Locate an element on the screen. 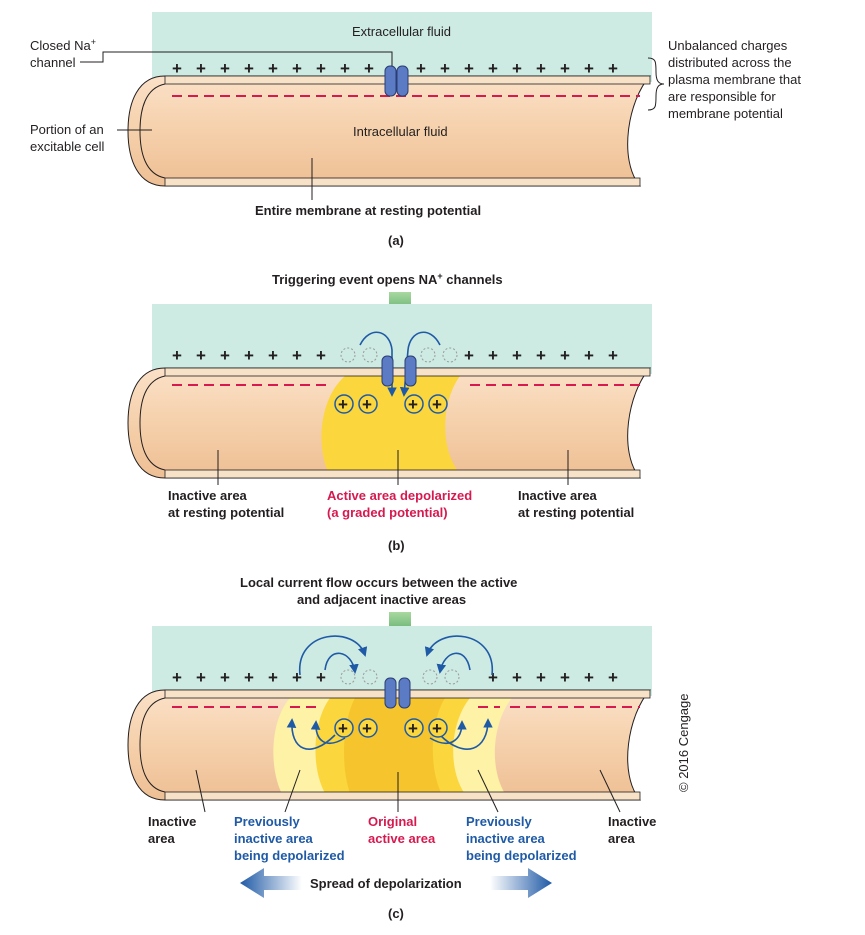  spread-label: Spread of depolarization is located at coordinates (386, 883).